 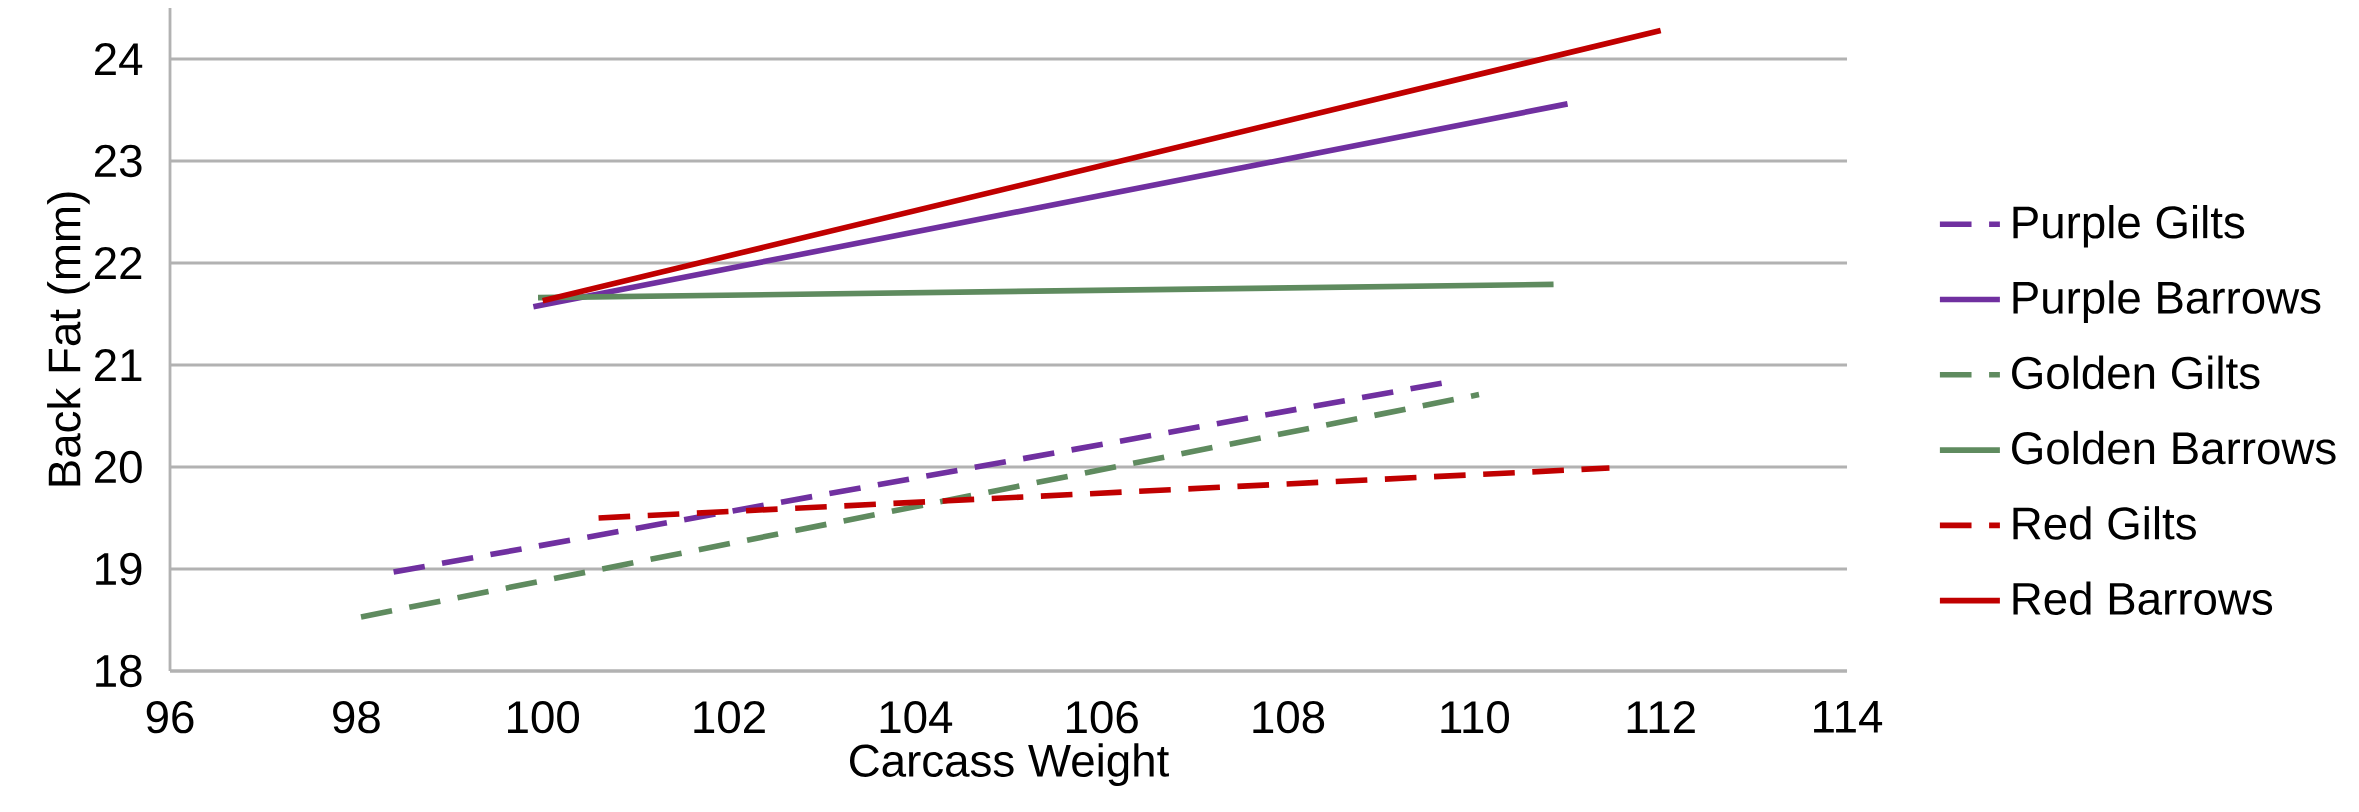 I want to click on x-tick-label: 108, so click(x=1289, y=717).